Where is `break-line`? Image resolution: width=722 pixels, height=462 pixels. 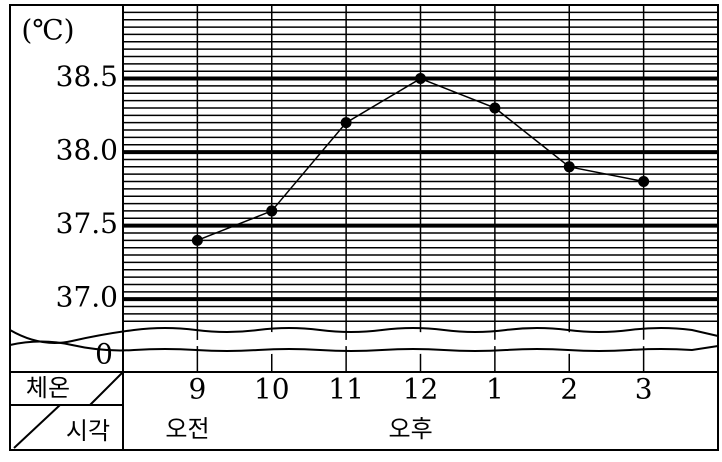
break-line is located at coordinates (364, 346).